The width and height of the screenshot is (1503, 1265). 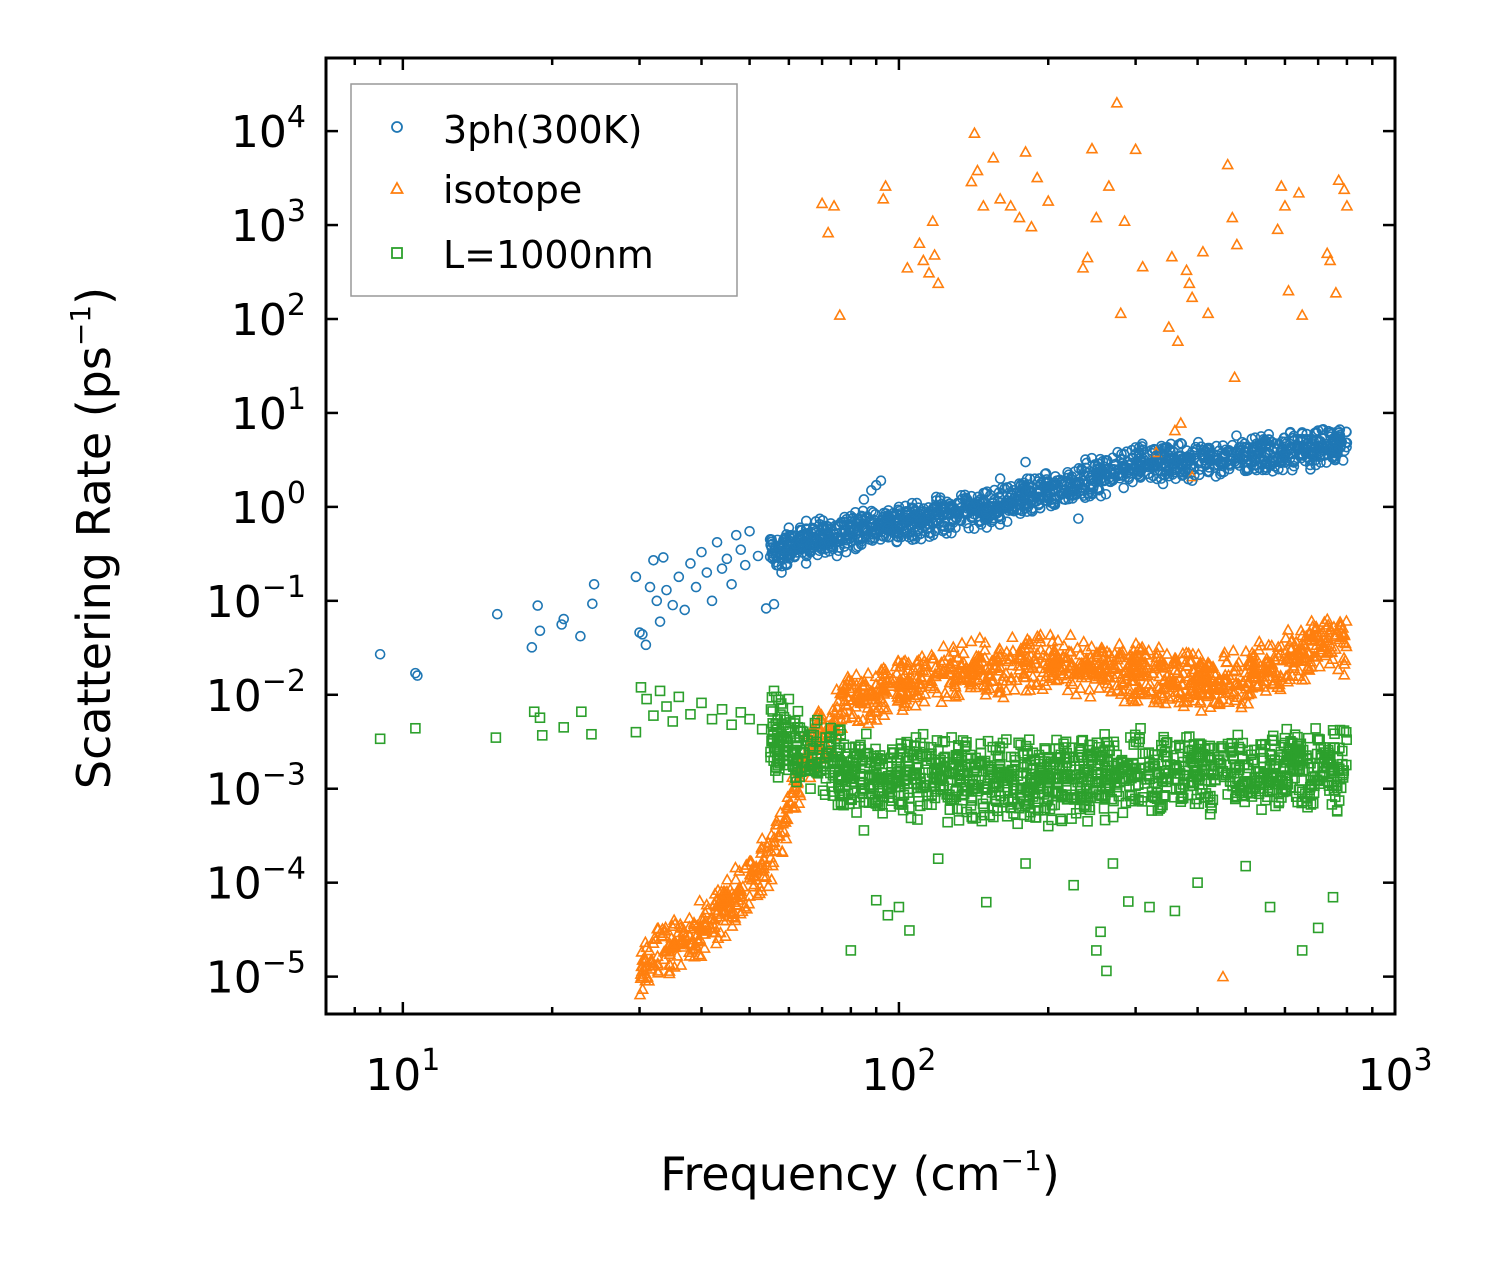 What do you see at coordinates (256, 693) in the screenshot?
I see `y-tick-label: 10⁻²` at bounding box center [256, 693].